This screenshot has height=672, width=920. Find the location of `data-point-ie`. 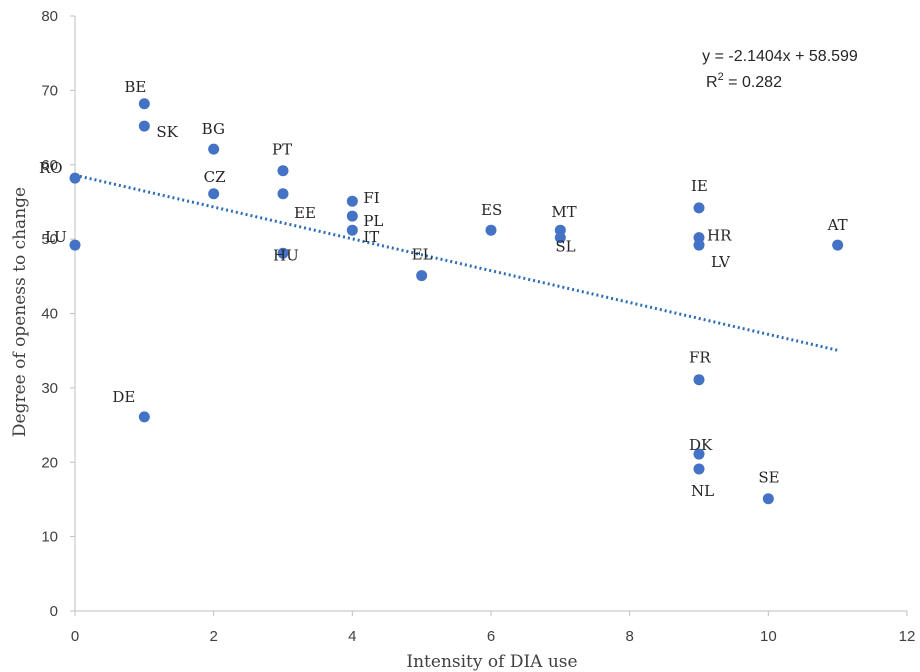

data-point-ie is located at coordinates (699, 208).